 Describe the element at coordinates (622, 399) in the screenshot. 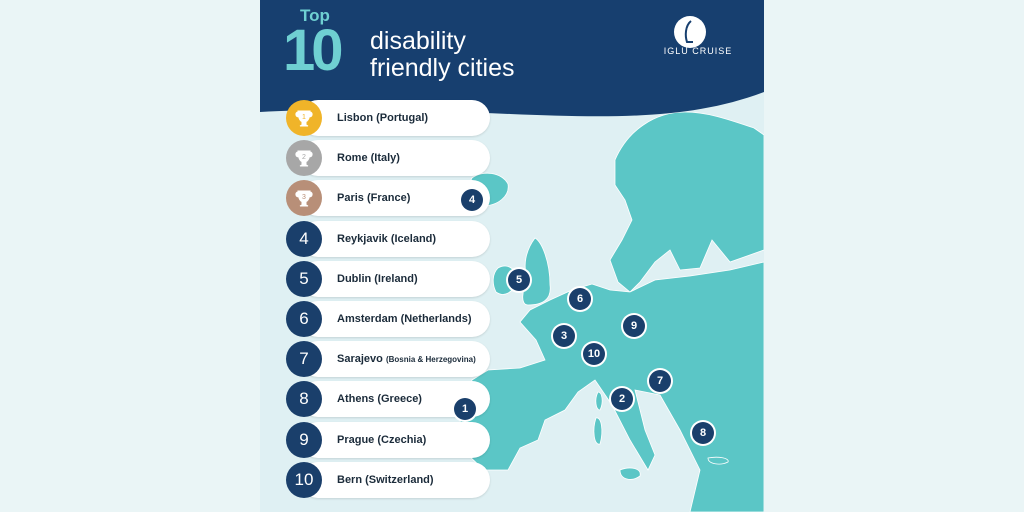

I see `map-marker-rome: 2` at that location.